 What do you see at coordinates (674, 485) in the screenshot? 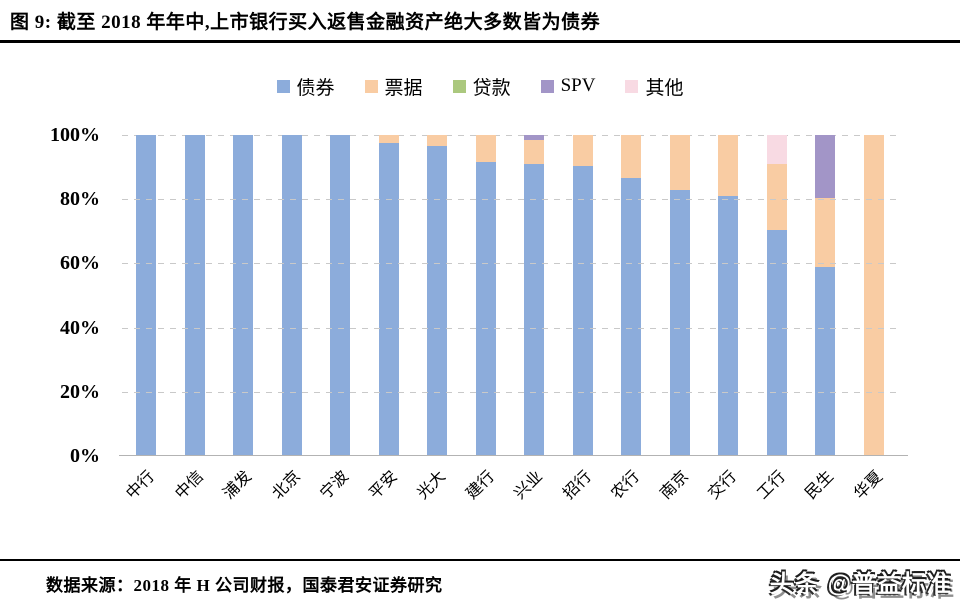
I see `x-tick-label: 南京` at bounding box center [674, 485].